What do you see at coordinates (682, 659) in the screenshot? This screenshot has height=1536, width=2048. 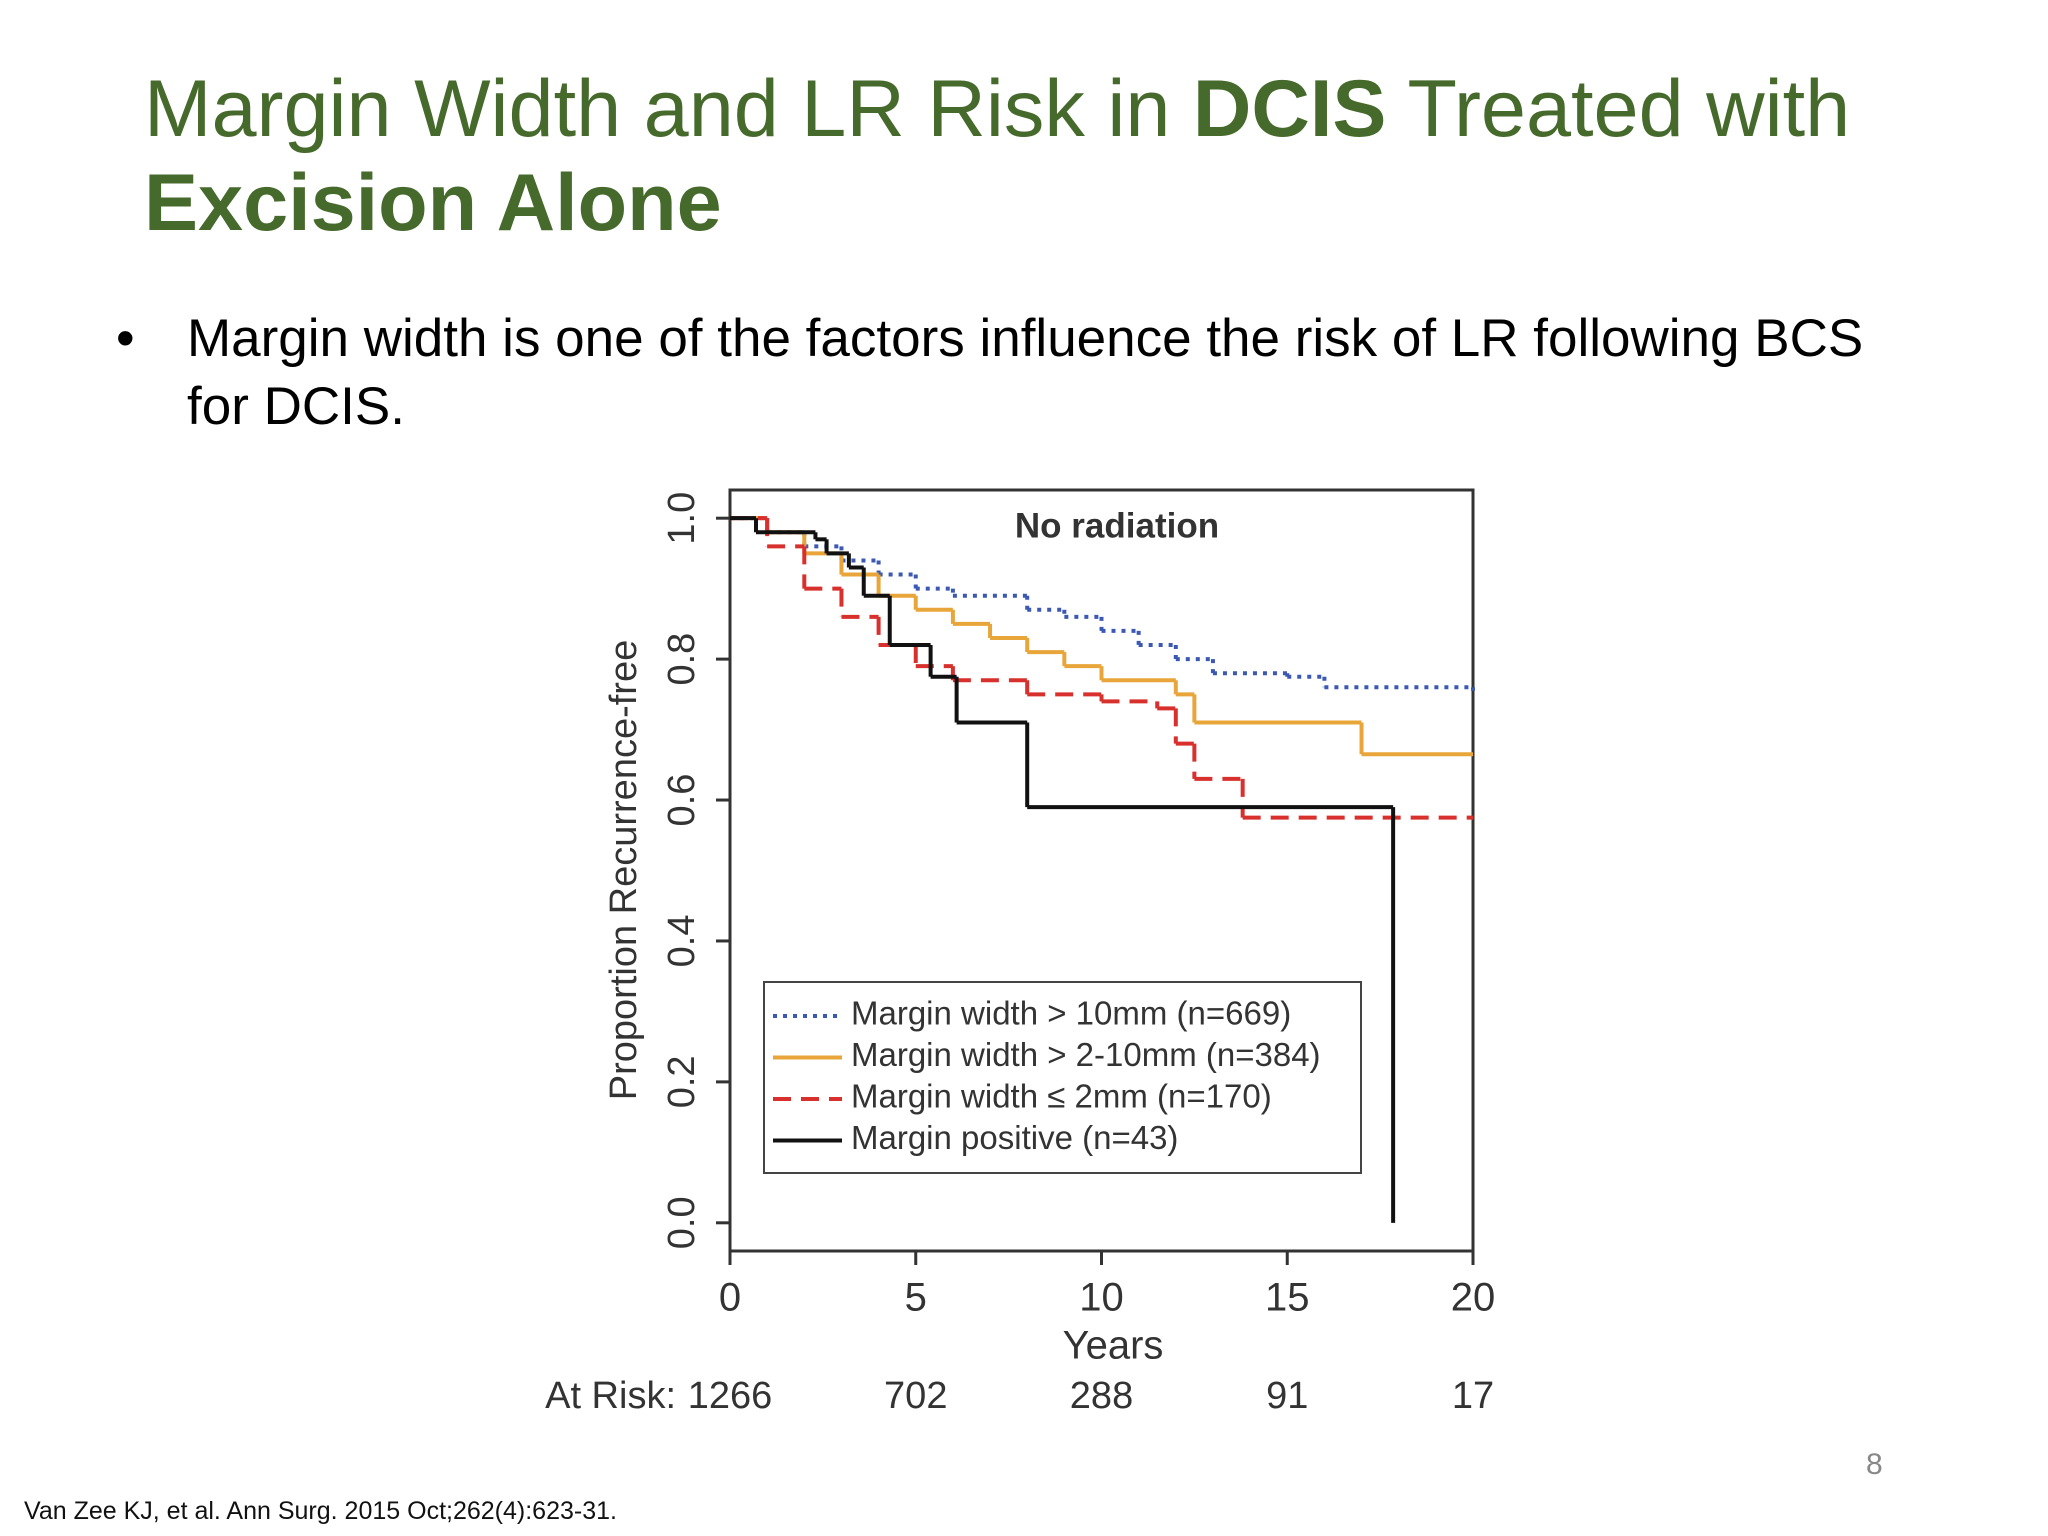 I see `y-tick-label: 0.8` at bounding box center [682, 659].